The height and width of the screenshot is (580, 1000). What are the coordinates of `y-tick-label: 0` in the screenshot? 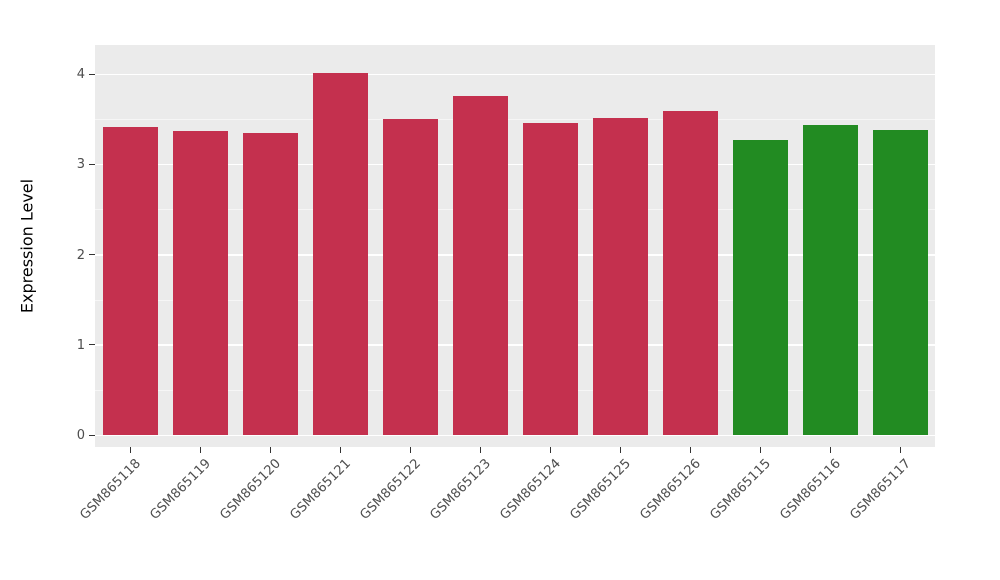 It's located at (80, 435).